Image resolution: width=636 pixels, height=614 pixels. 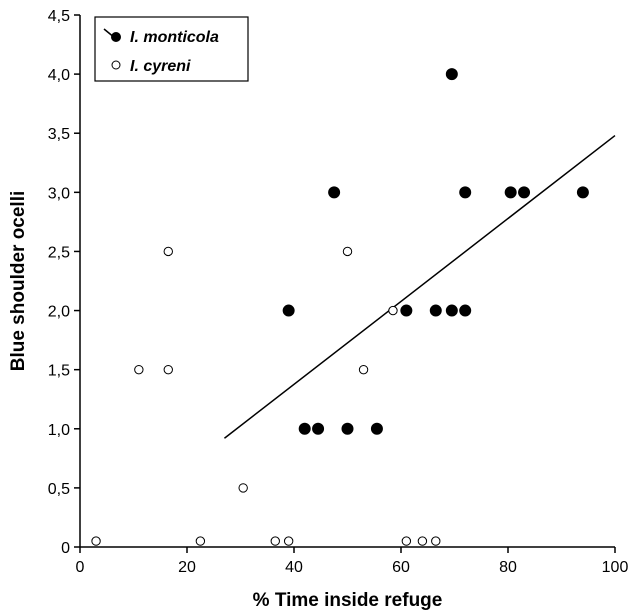 I want to click on x-axis-ticks: 0 20 40 60 80 100, so click(x=352, y=561).